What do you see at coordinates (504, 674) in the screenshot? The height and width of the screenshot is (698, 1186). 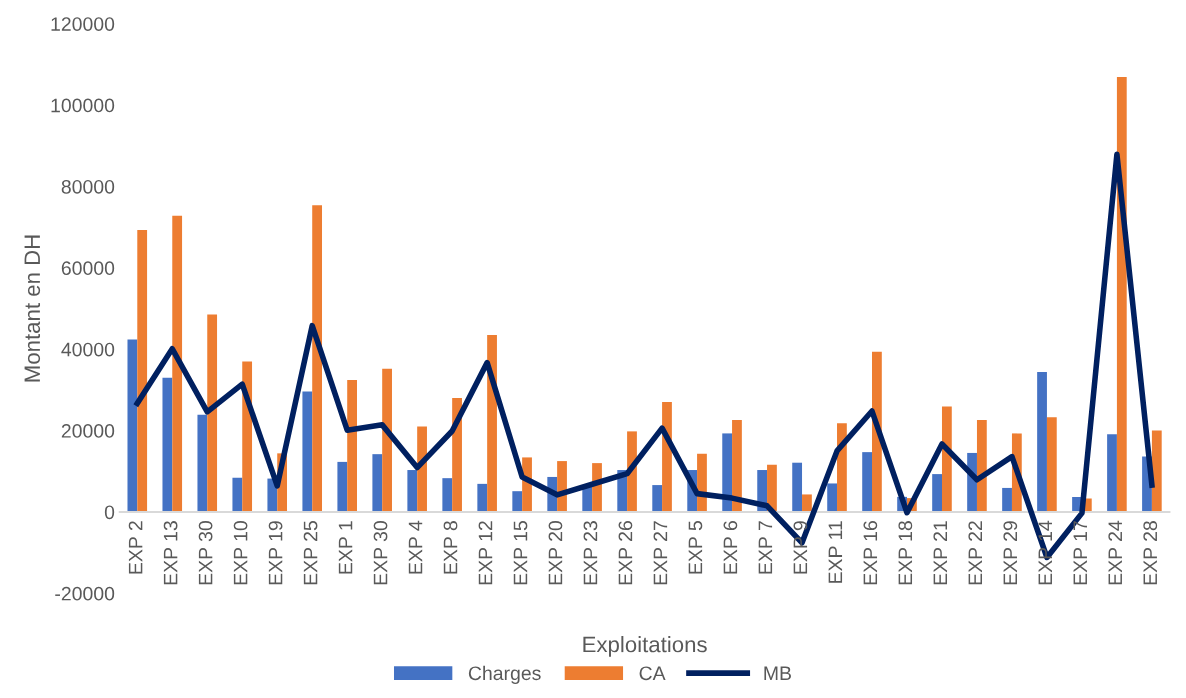 I see `legend-label: Charges` at bounding box center [504, 674].